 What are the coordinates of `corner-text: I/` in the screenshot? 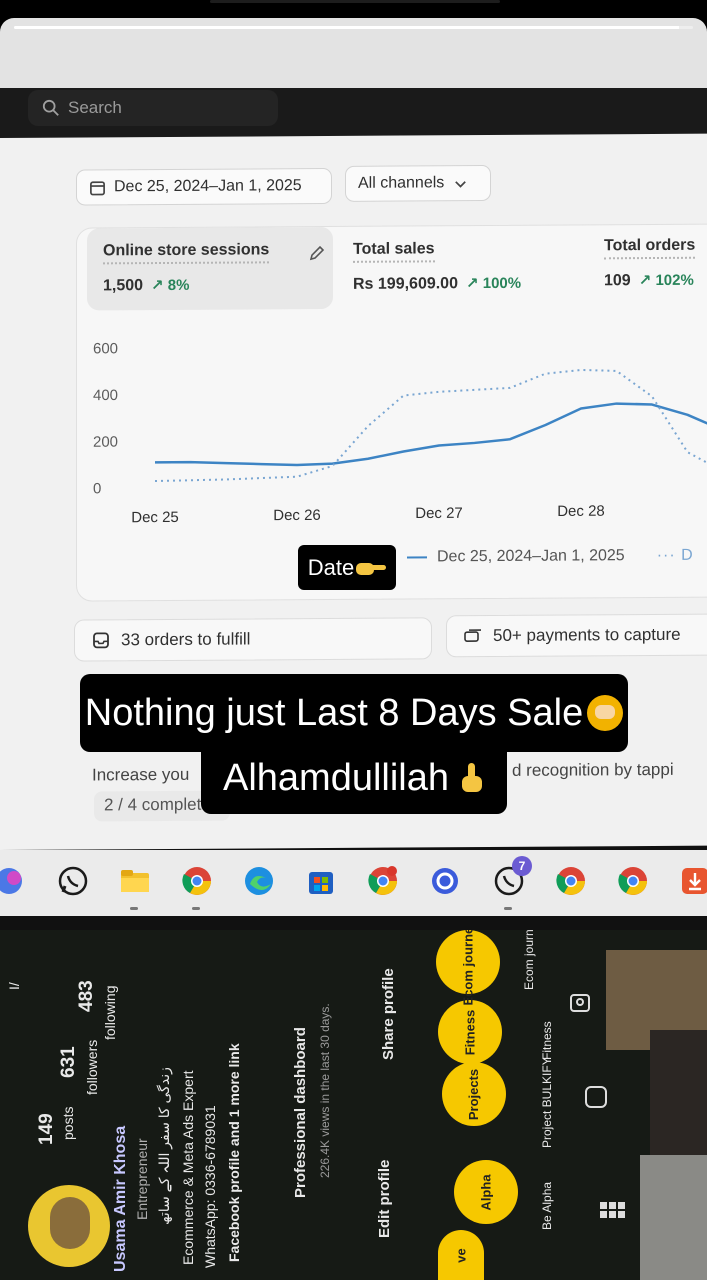 It's located at (14, 986).